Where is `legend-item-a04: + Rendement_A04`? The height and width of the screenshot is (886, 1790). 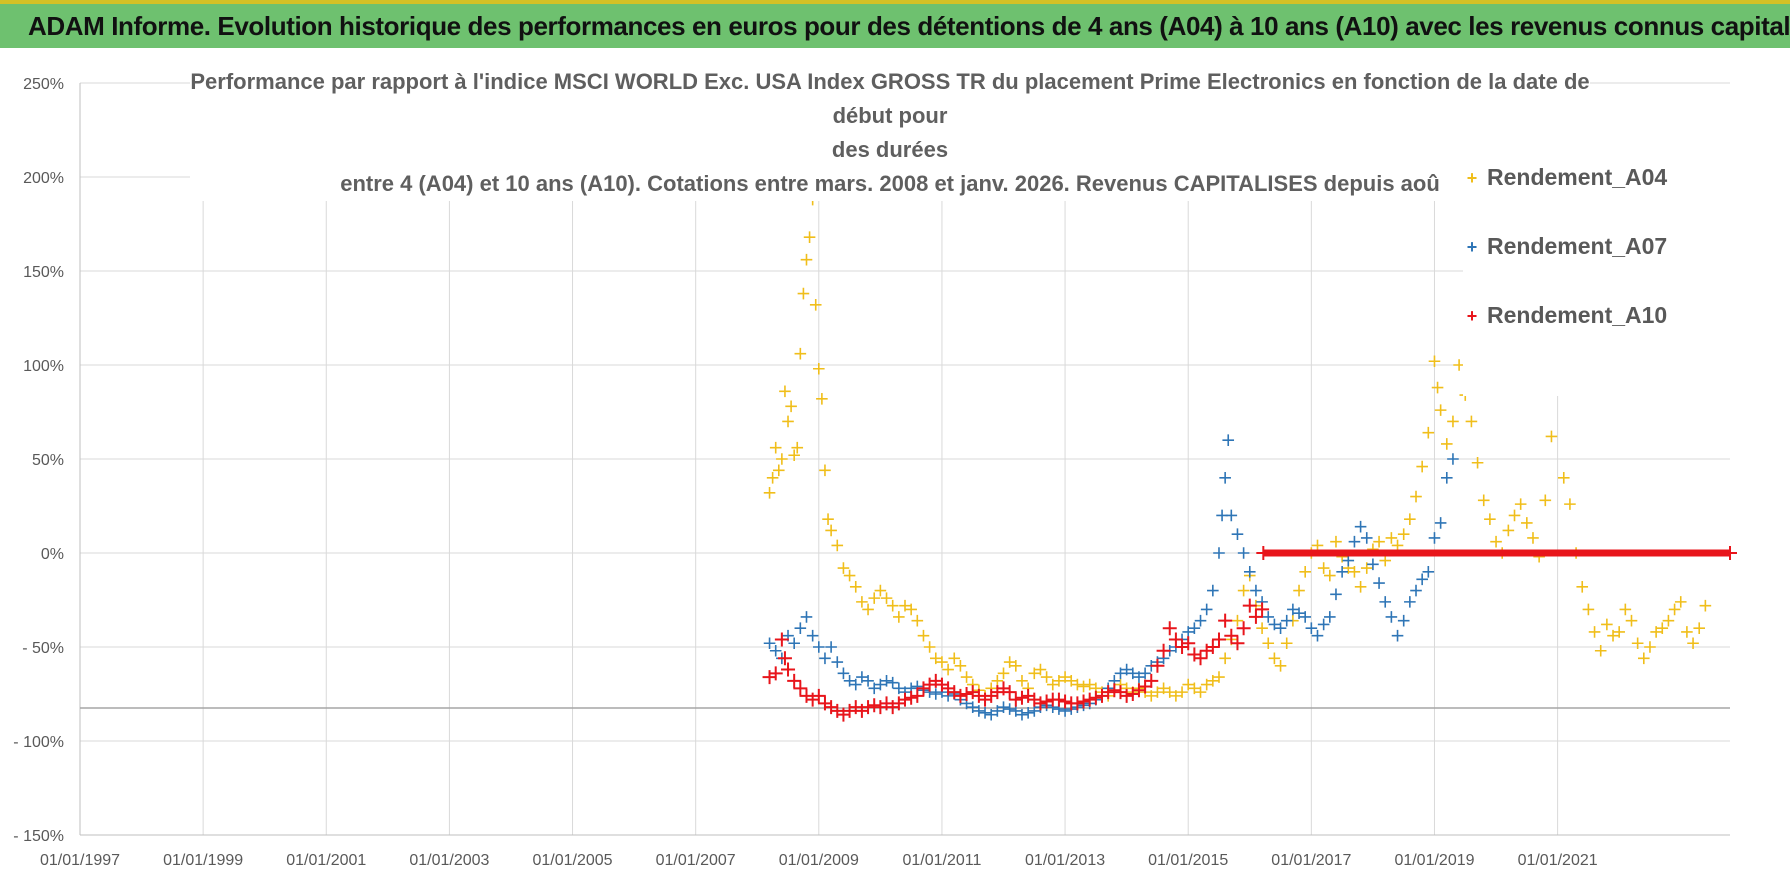
legend-item-a04: + Rendement_A04 is located at coordinates (1565, 177).